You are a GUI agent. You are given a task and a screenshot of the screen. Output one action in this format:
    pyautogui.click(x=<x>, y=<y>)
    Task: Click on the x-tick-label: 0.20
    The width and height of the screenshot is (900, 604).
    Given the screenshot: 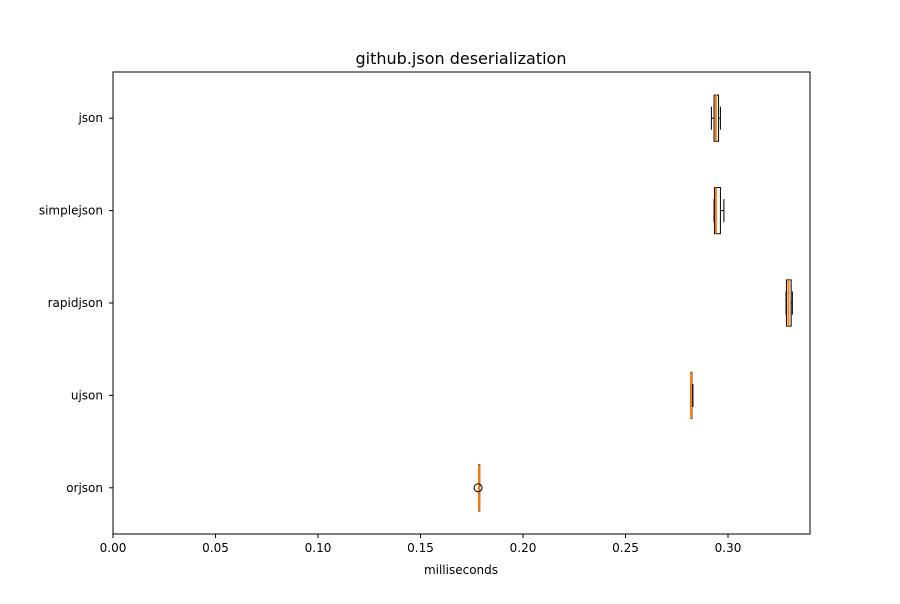 What is the action you would take?
    pyautogui.click(x=523, y=548)
    